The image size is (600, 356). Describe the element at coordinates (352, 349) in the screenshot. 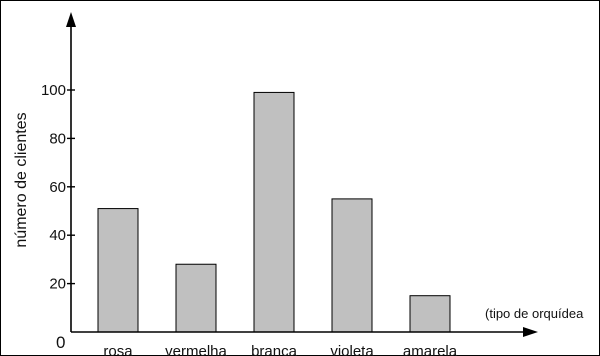

I see `category-label-violeta: violeta` at that location.